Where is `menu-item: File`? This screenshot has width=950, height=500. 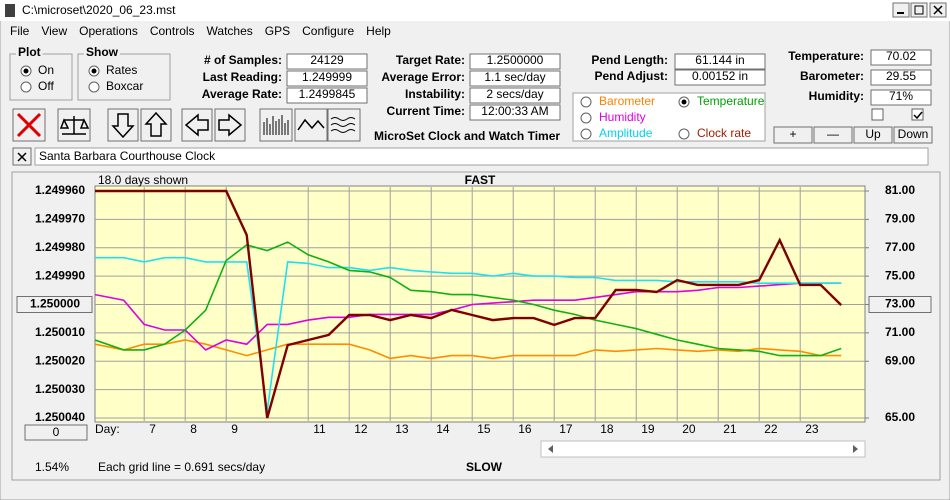
menu-item: File is located at coordinates (20, 31).